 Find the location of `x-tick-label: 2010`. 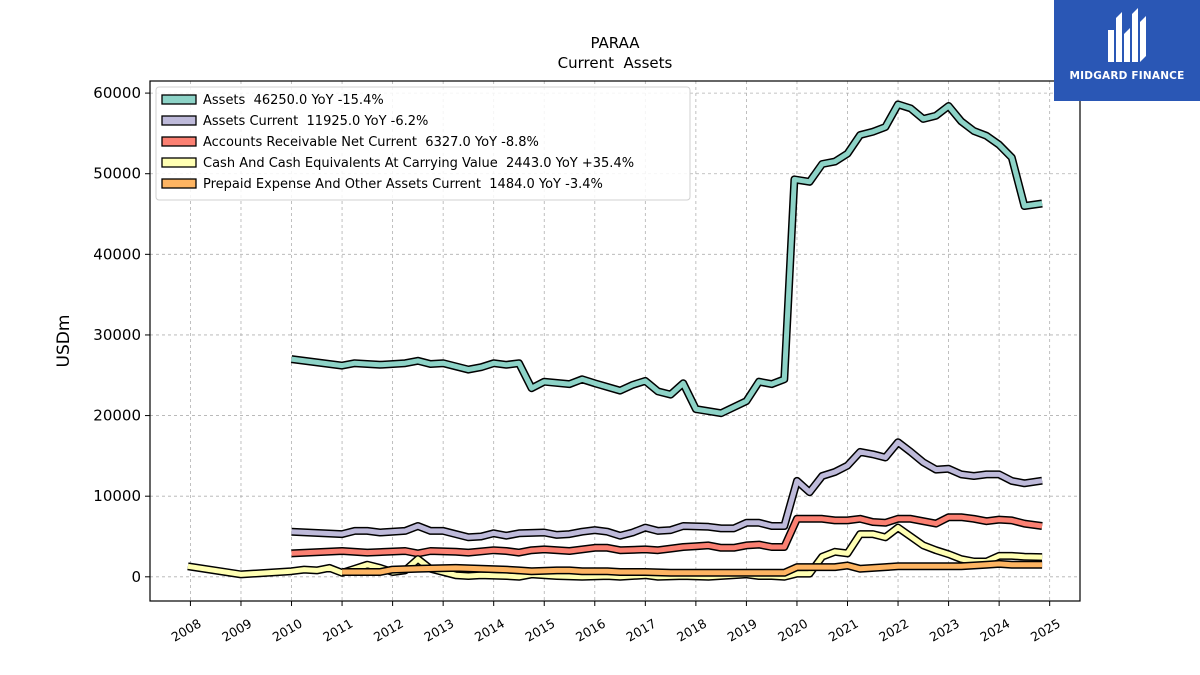

x-tick-label: 2010 is located at coordinates (287, 630).